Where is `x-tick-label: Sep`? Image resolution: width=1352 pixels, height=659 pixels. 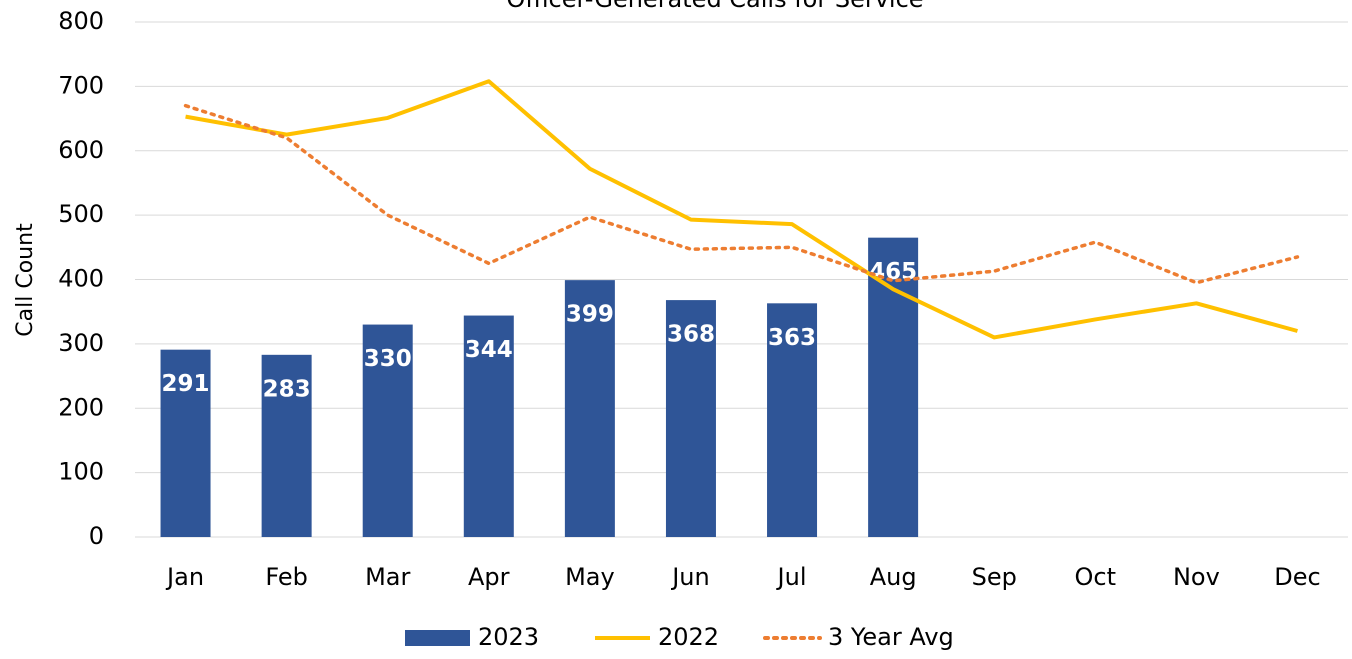
x-tick-label: Sep is located at coordinates (994, 577).